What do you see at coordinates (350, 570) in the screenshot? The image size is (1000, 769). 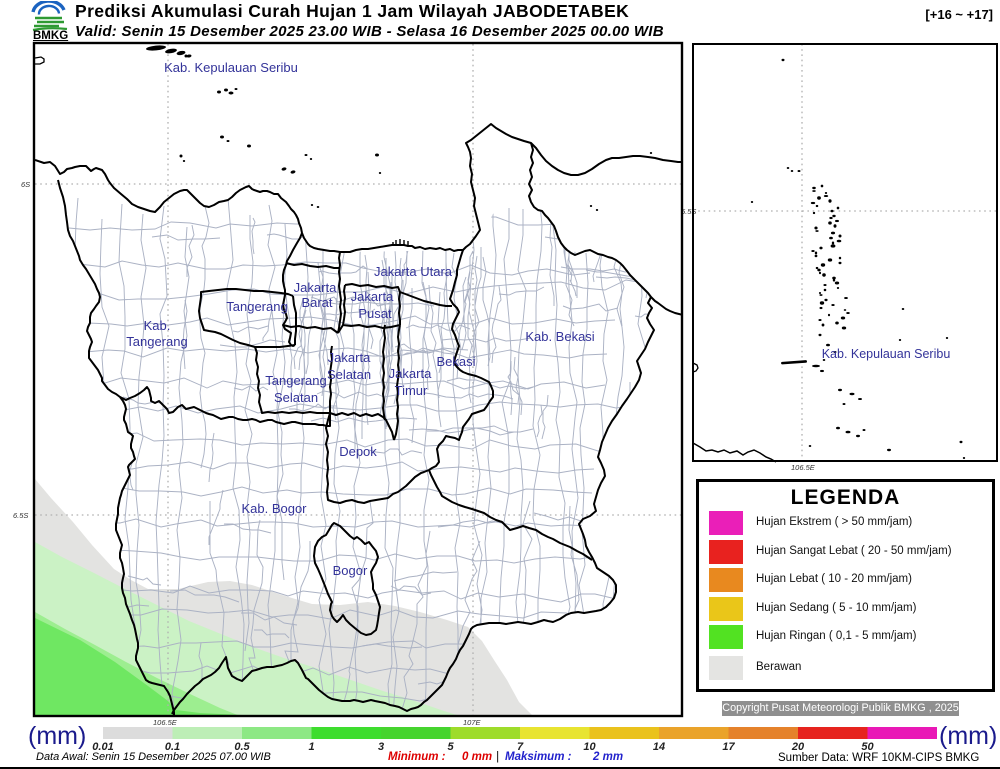 I see `svg-text: Bogor` at bounding box center [350, 570].